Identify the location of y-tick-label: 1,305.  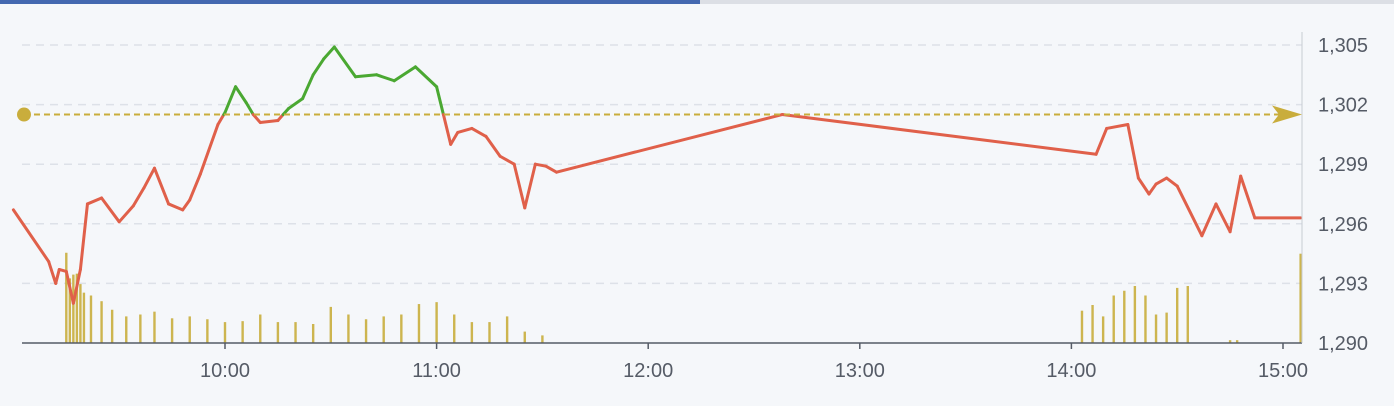
(1343, 46).